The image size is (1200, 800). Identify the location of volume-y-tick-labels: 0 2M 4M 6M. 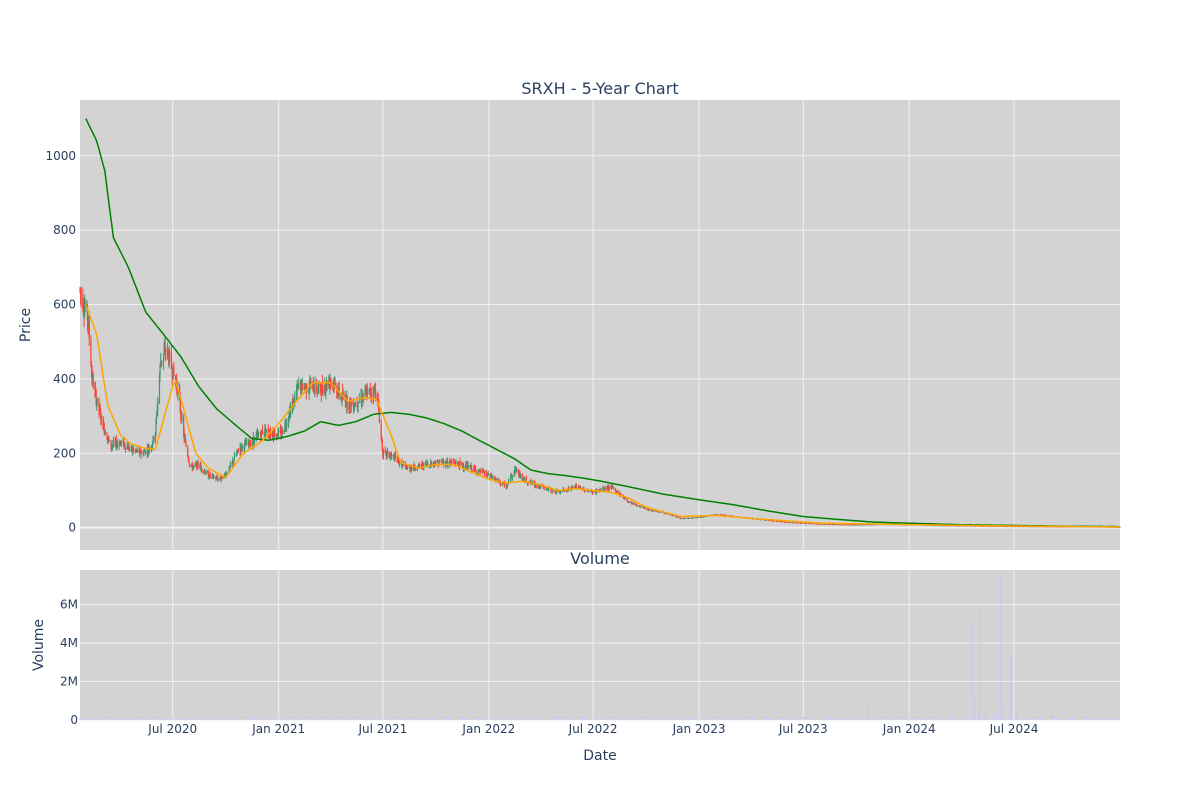
(69, 662).